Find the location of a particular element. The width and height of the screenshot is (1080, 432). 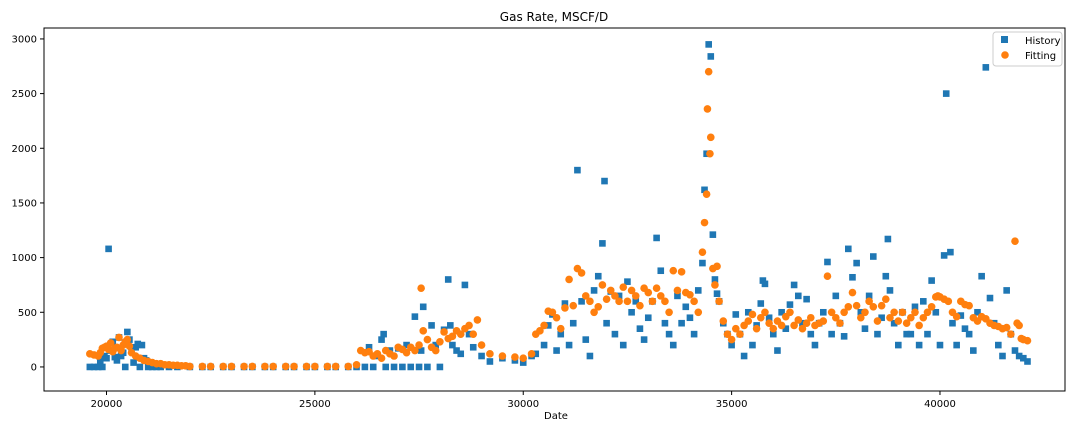

x-tick-label: 35000 is located at coordinates (732, 404).